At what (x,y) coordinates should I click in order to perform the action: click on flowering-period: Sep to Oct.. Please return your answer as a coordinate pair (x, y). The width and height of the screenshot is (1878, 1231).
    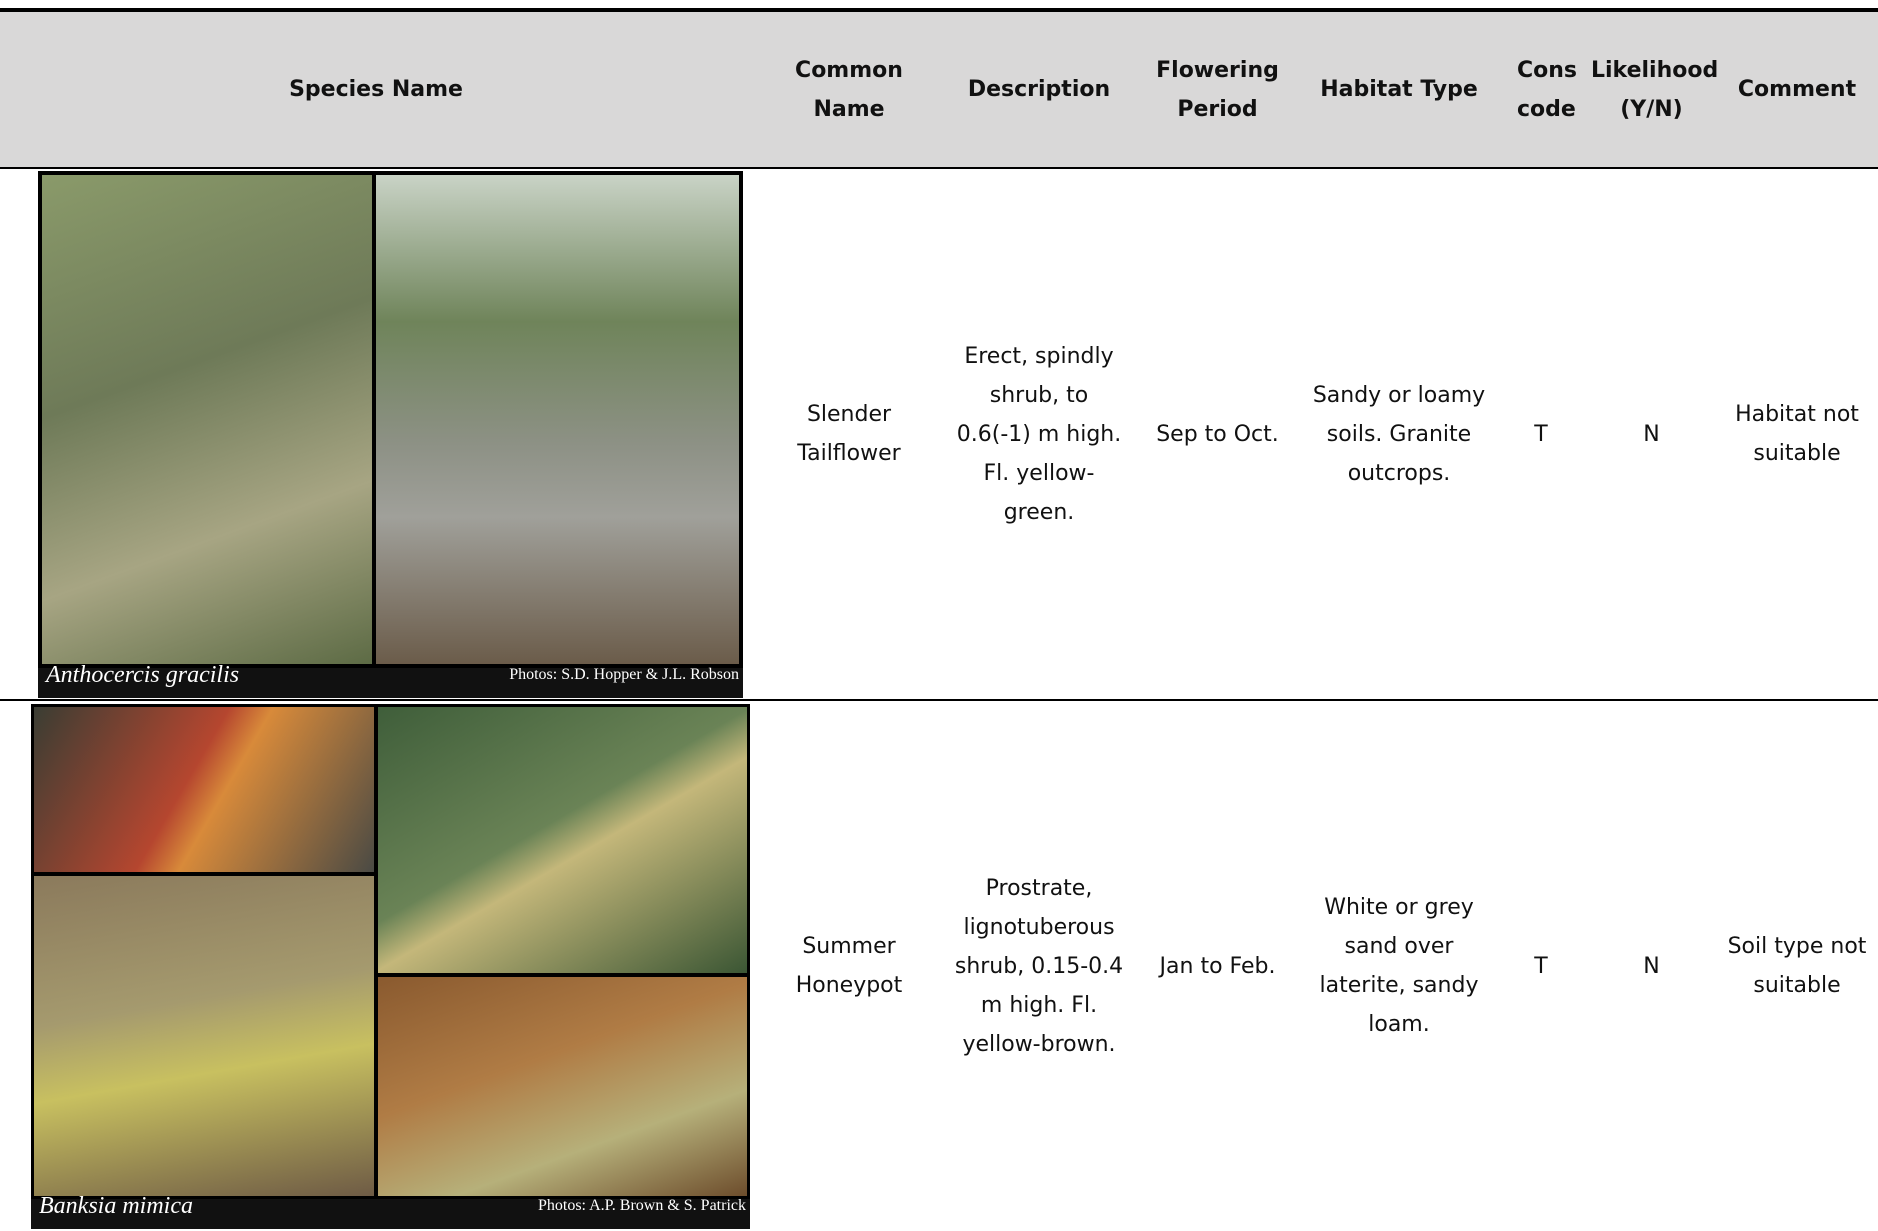
    Looking at the image, I should click on (1217, 434).